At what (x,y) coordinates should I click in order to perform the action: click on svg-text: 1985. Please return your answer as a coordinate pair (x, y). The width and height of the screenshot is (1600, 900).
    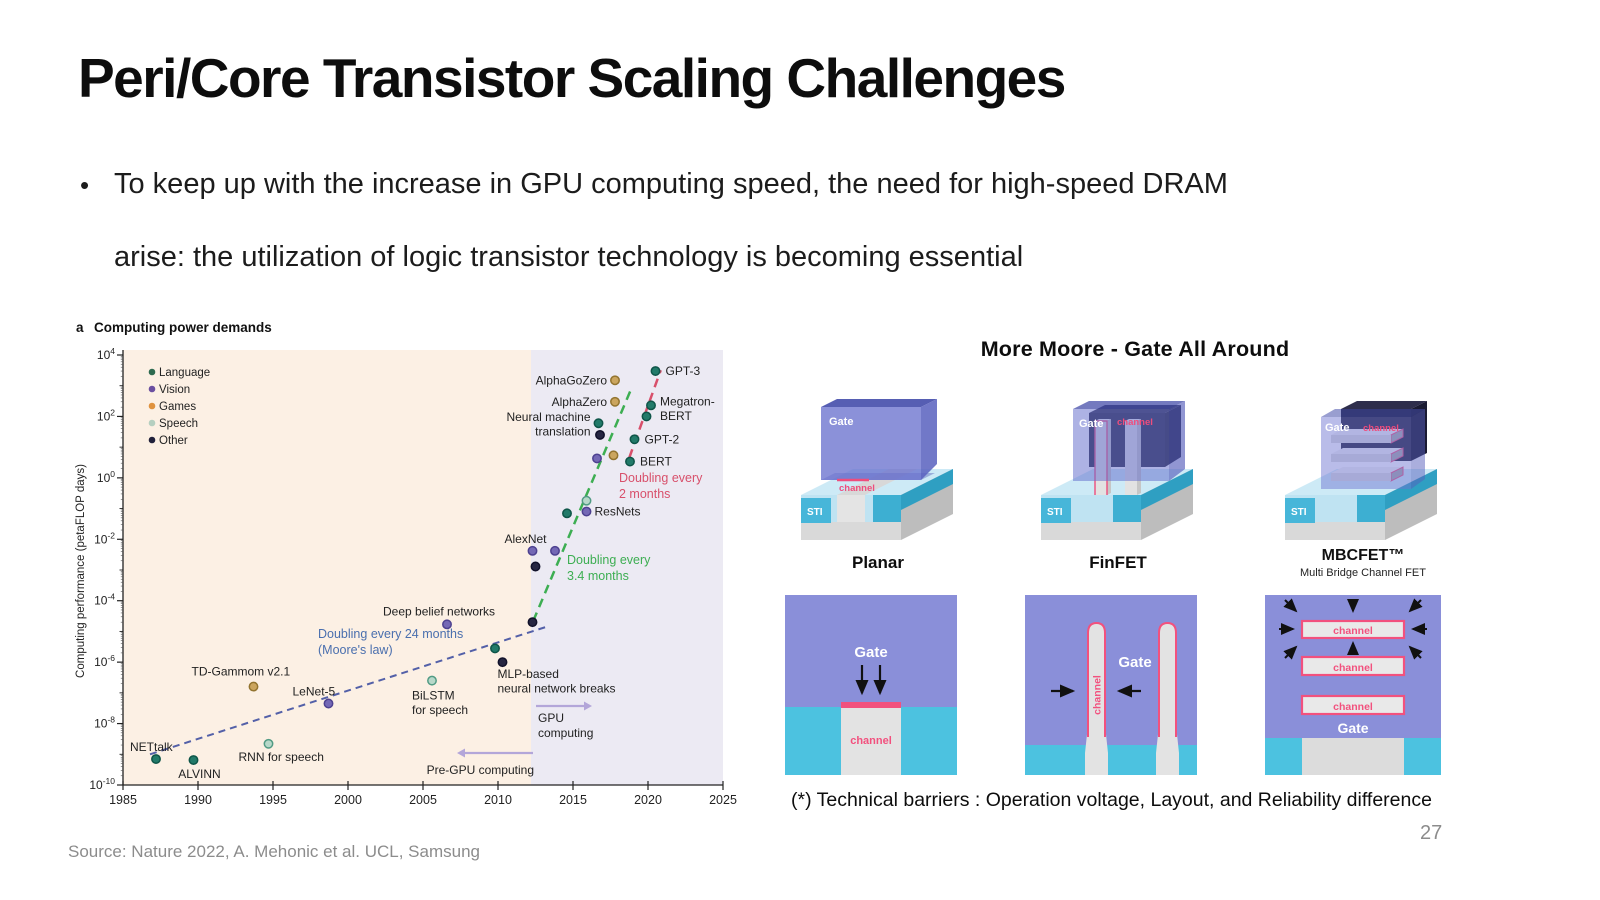
    Looking at the image, I should click on (123, 800).